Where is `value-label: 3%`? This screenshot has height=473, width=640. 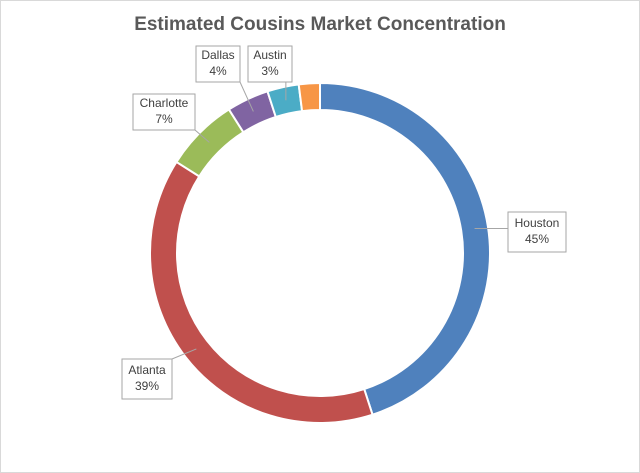
value-label: 3% is located at coordinates (270, 71).